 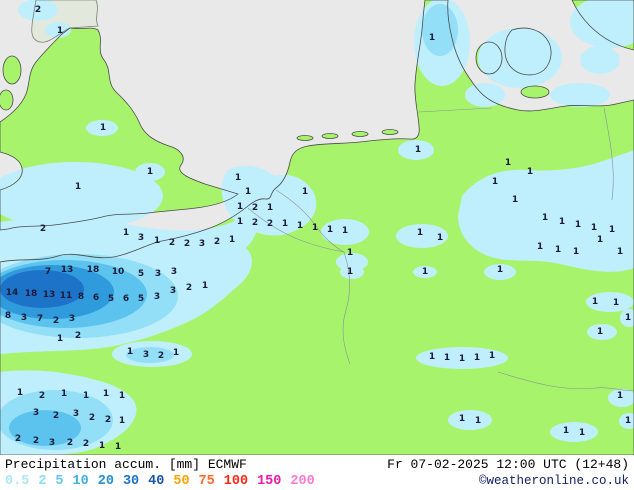 I want to click on legend-value-0.5: 0.5, so click(x=17, y=481).